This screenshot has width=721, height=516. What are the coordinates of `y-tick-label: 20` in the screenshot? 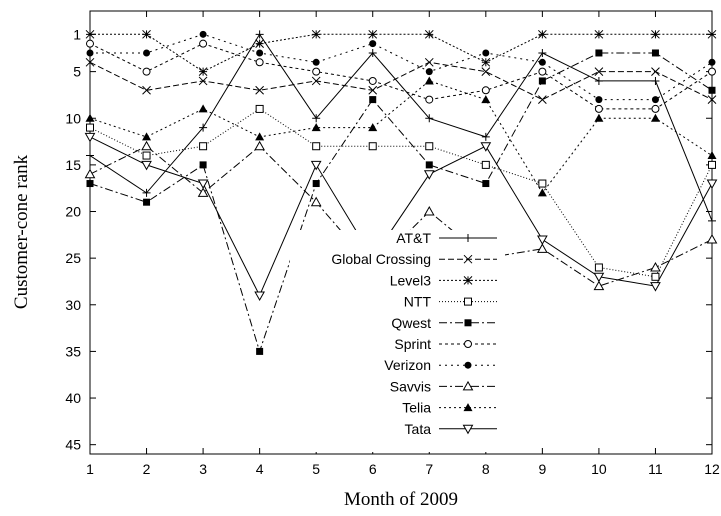 It's located at (73, 212).